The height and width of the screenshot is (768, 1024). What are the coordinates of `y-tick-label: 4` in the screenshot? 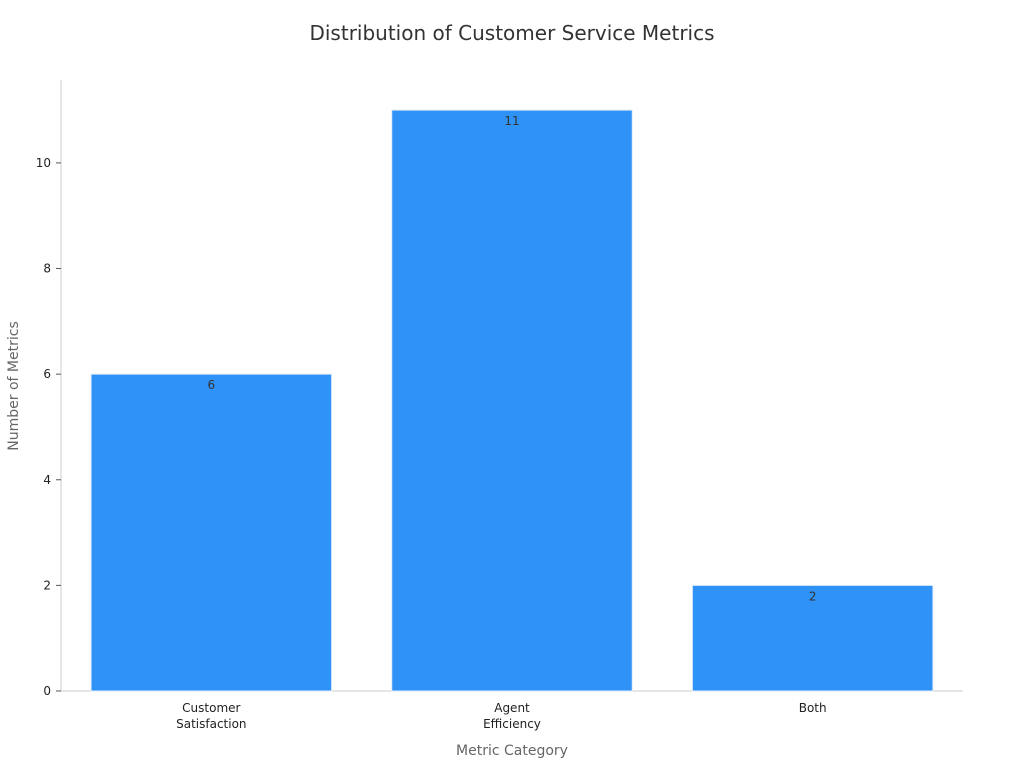 It's located at (47, 480).